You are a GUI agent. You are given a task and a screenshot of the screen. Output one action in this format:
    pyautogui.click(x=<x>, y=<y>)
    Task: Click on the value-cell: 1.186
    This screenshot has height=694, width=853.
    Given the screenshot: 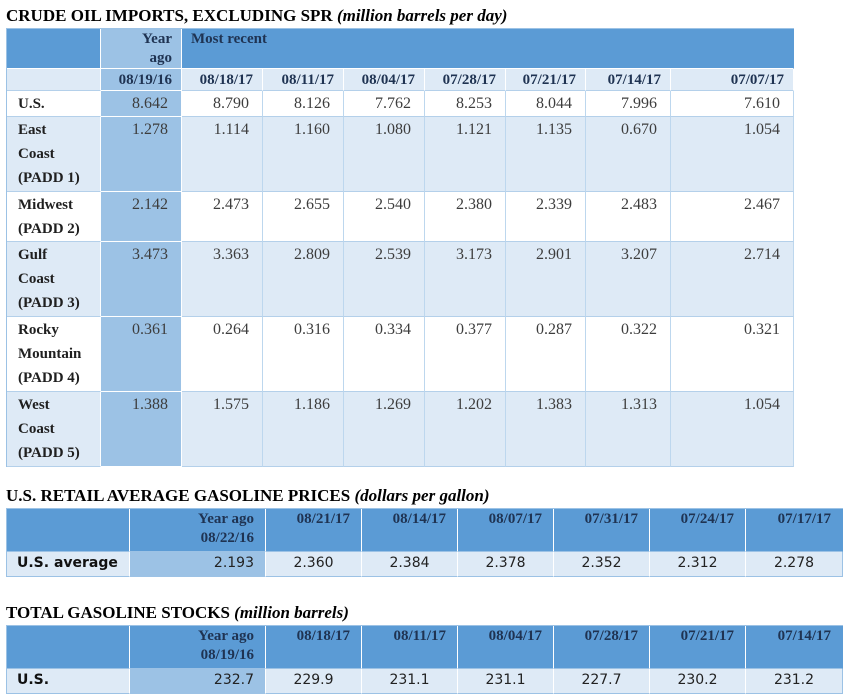 What is the action you would take?
    pyautogui.click(x=303, y=429)
    